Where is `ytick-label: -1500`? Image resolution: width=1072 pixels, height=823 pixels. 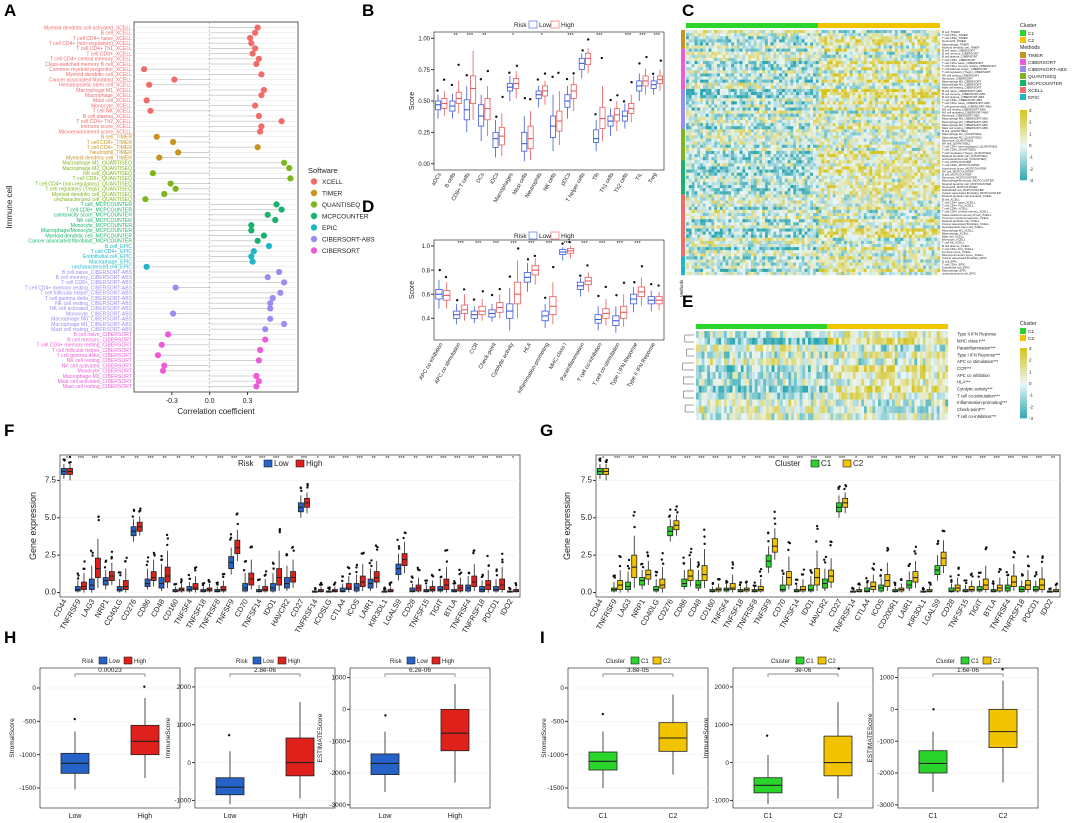
ytick-label: -1500 is located at coordinates (27, 788).